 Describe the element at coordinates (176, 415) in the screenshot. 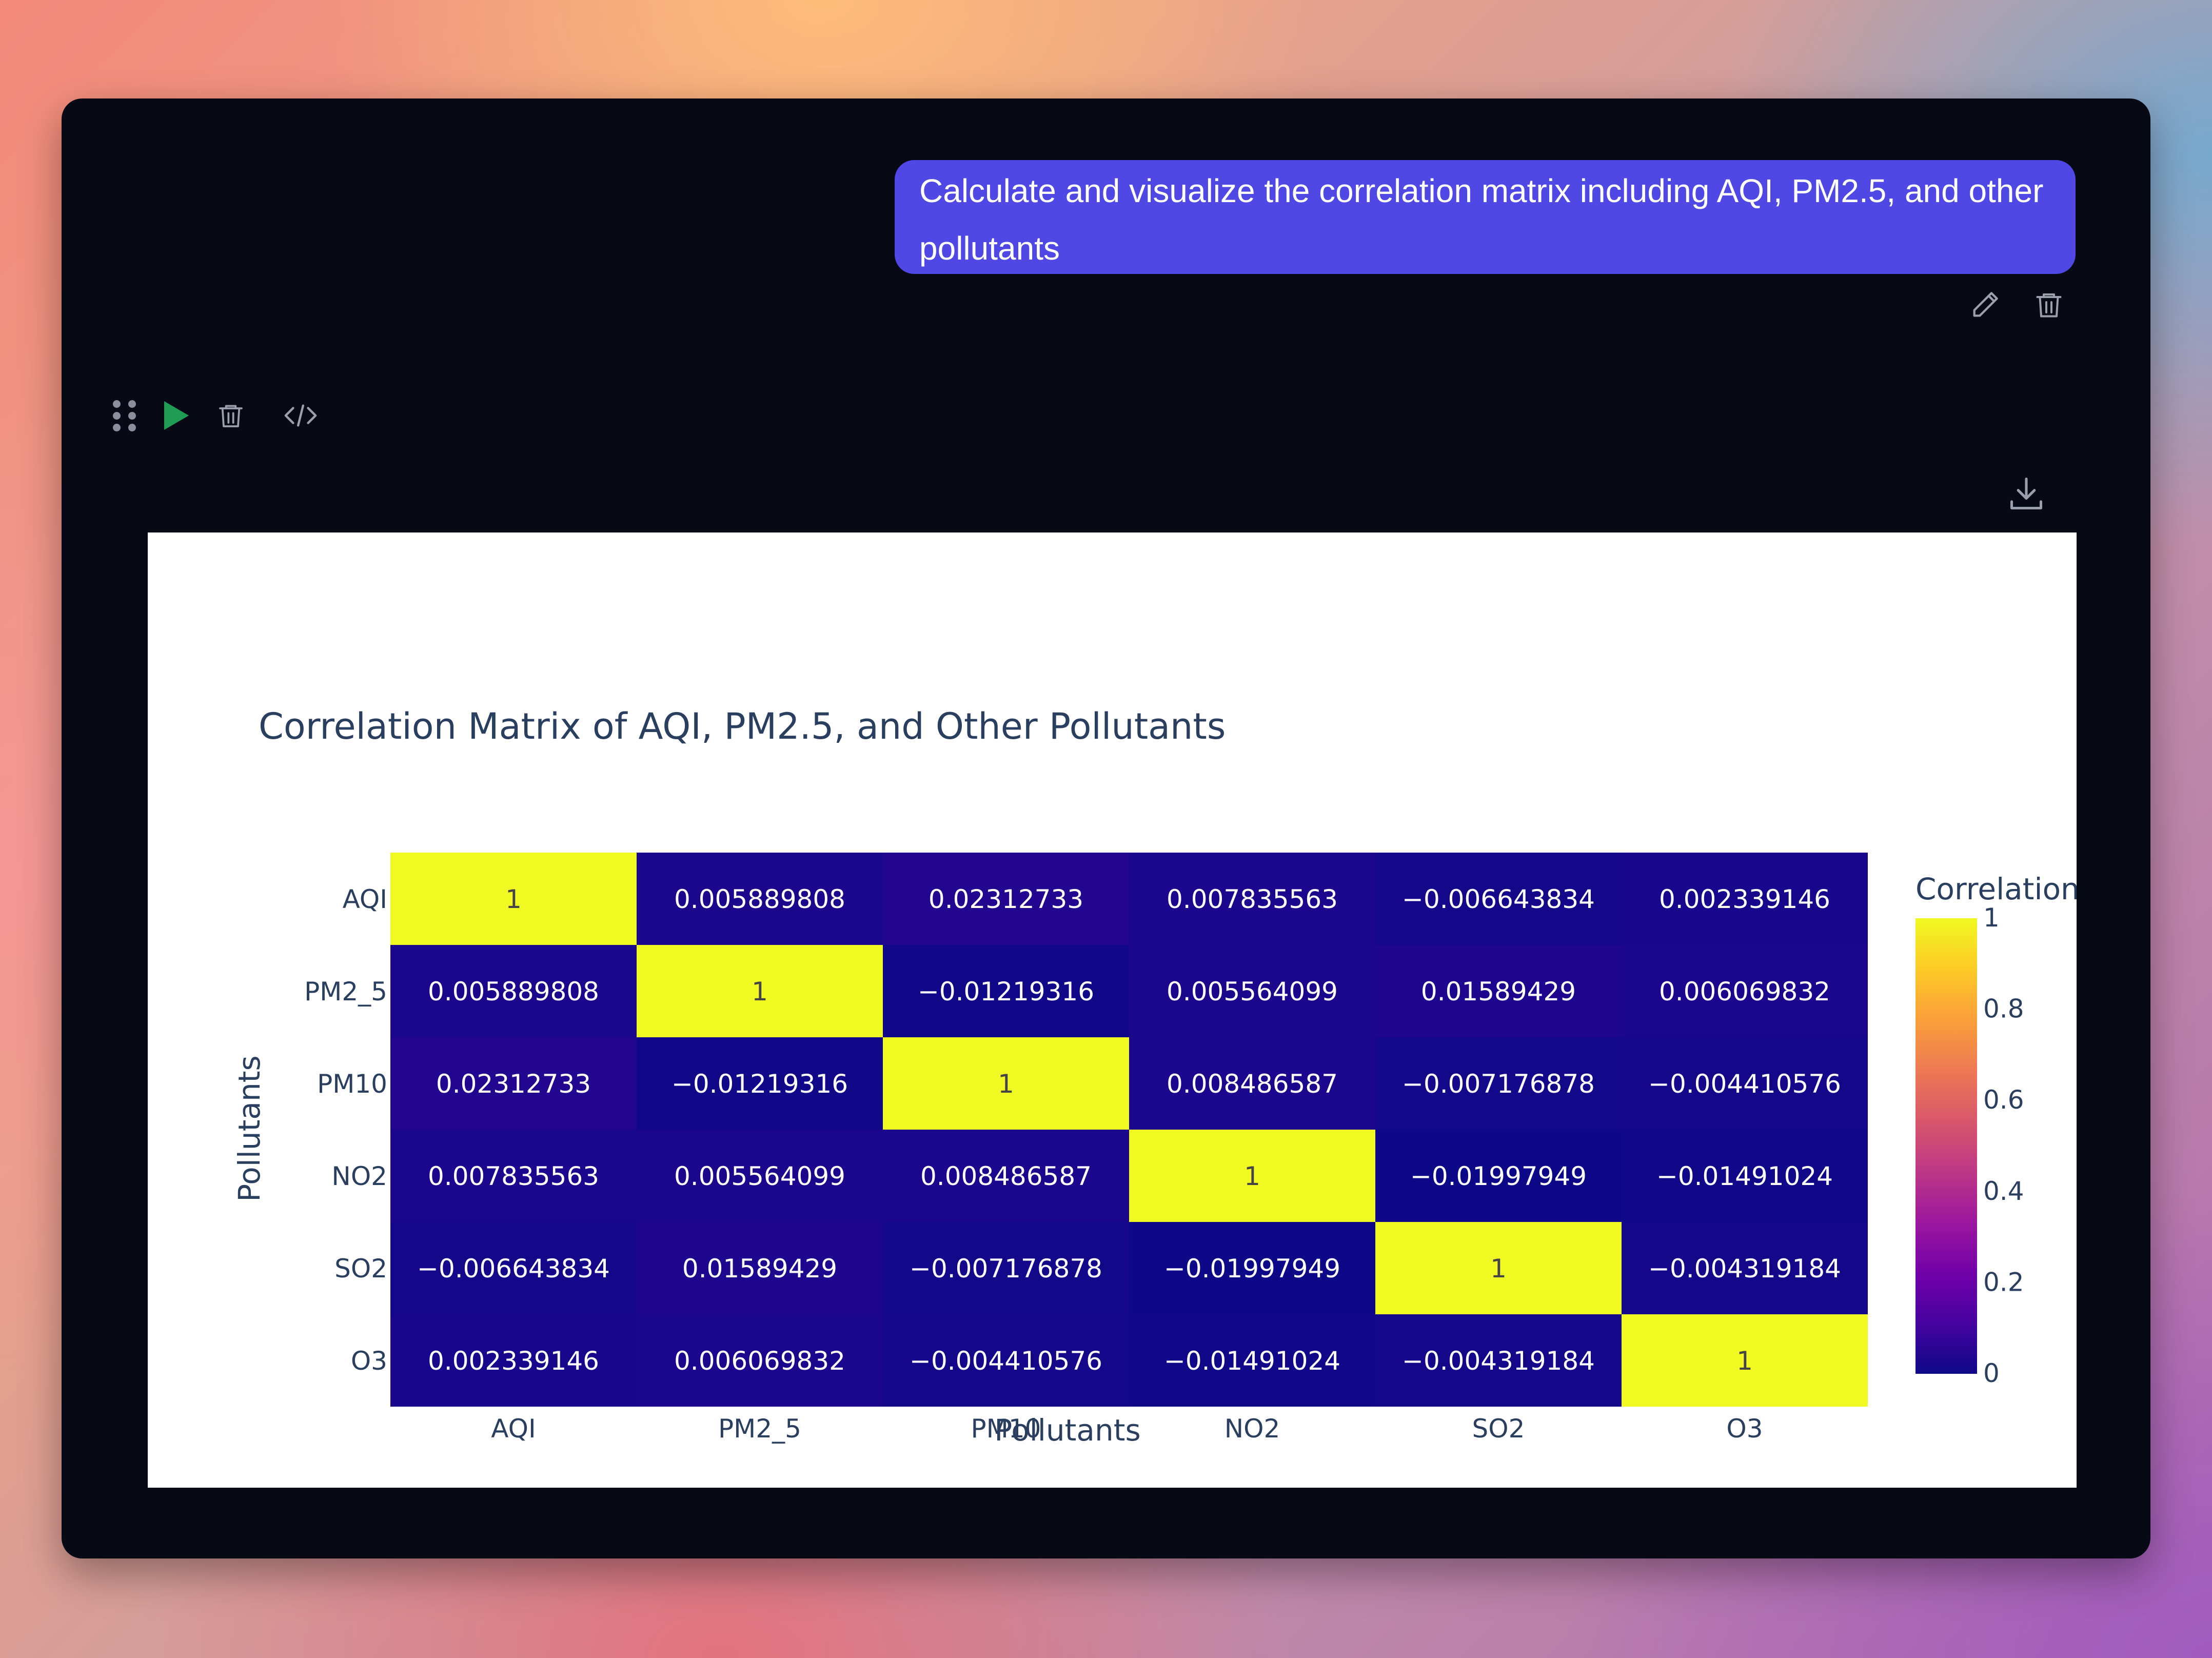

I see `play-icon` at that location.